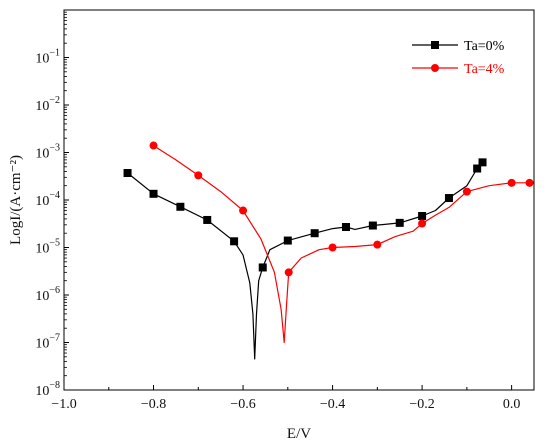  I want to click on y-tick-label: 10⁻⁶, so click(47, 294).